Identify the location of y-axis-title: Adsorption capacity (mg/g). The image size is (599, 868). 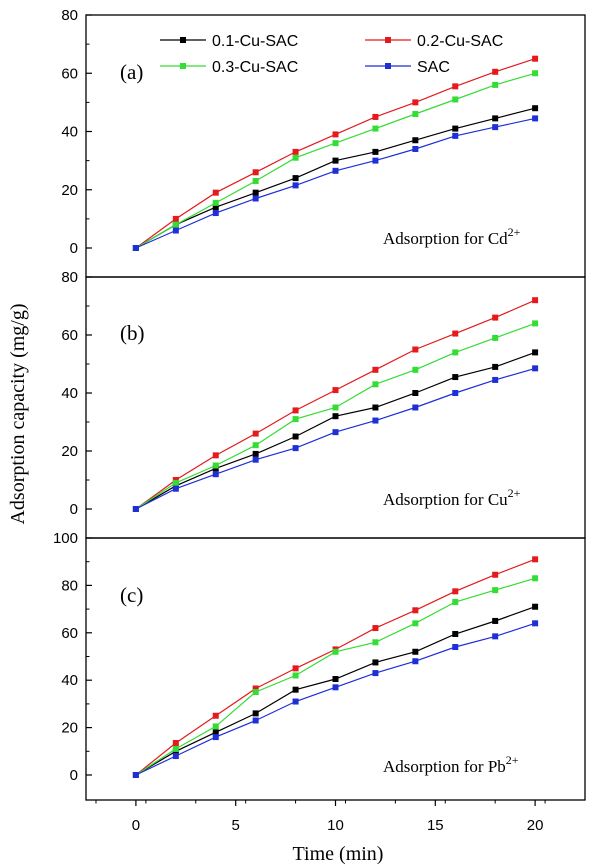
(18, 413).